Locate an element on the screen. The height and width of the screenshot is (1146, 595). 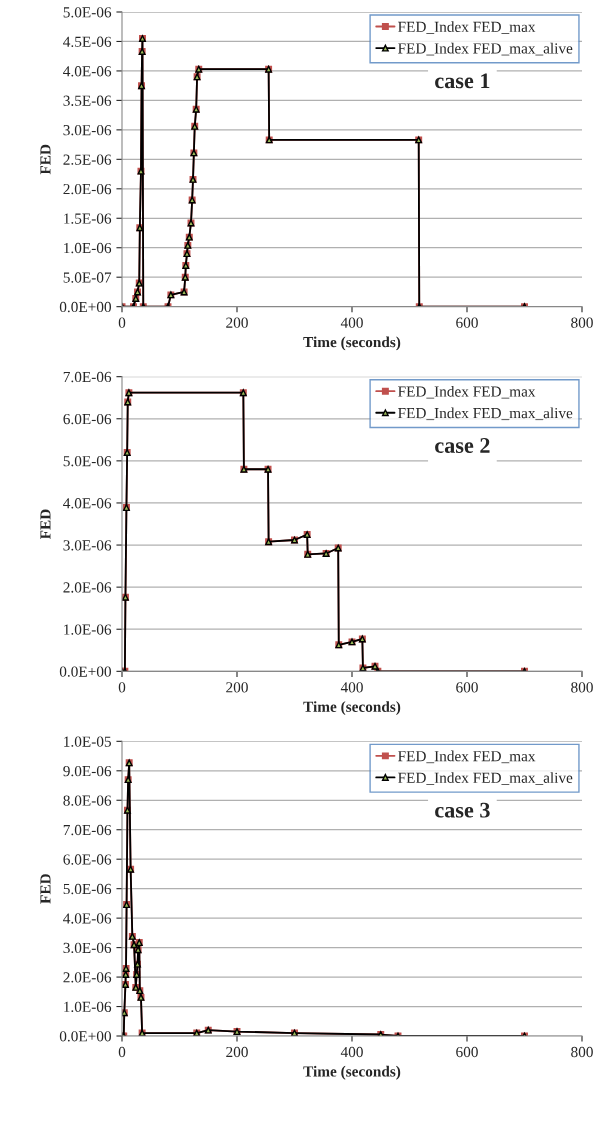
y-tick-label: 1.5E-06 is located at coordinates (88, 218).